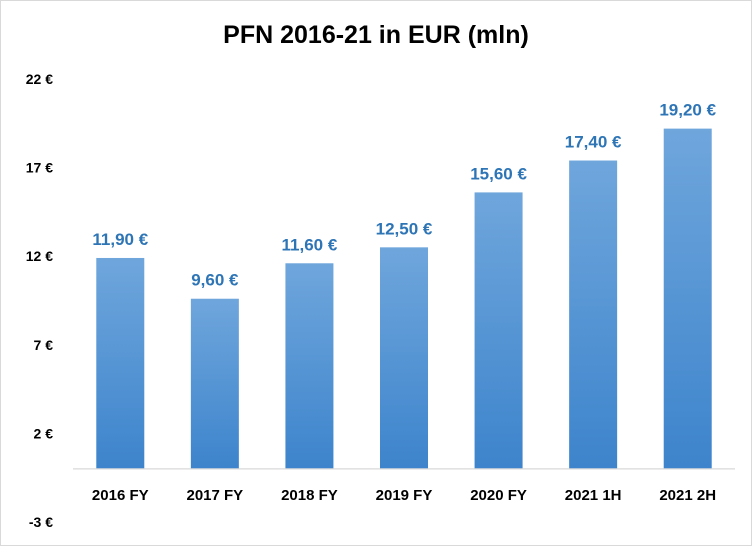  What do you see at coordinates (498, 495) in the screenshot?
I see `x-tick-label: 2020 FY` at bounding box center [498, 495].